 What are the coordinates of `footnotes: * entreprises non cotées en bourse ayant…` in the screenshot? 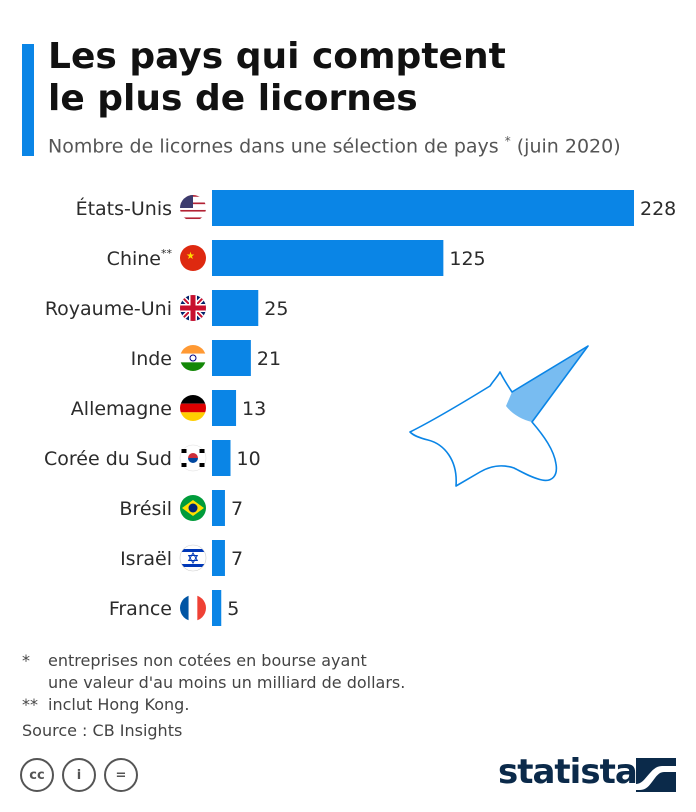 It's located at (213, 696).